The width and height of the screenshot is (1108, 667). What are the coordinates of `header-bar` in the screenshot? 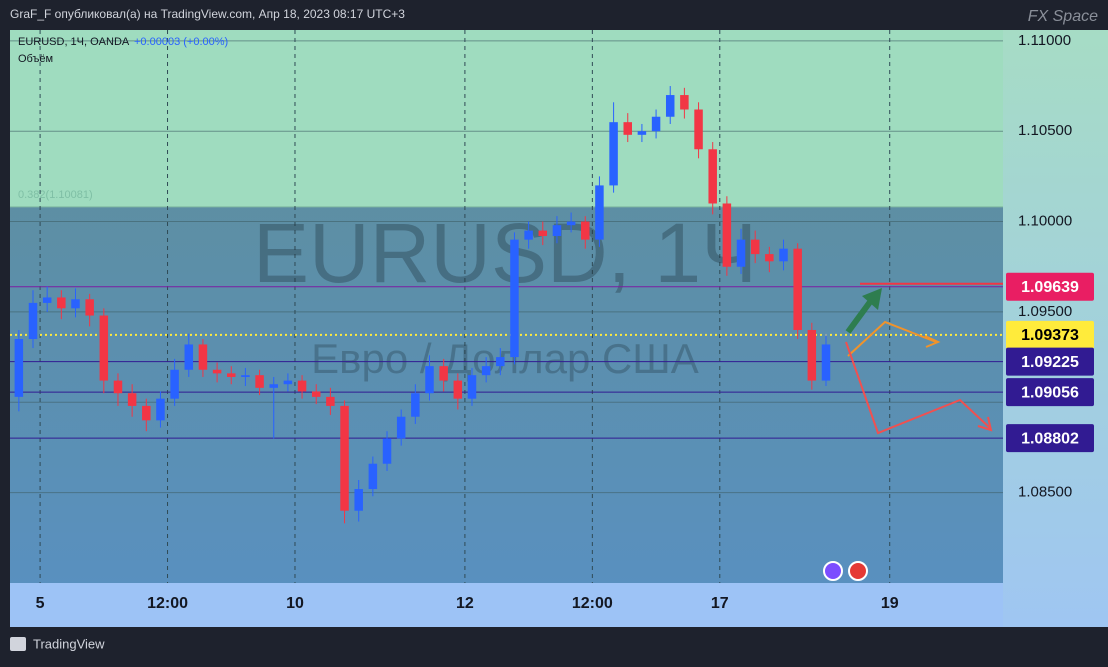 It's located at (554, 15).